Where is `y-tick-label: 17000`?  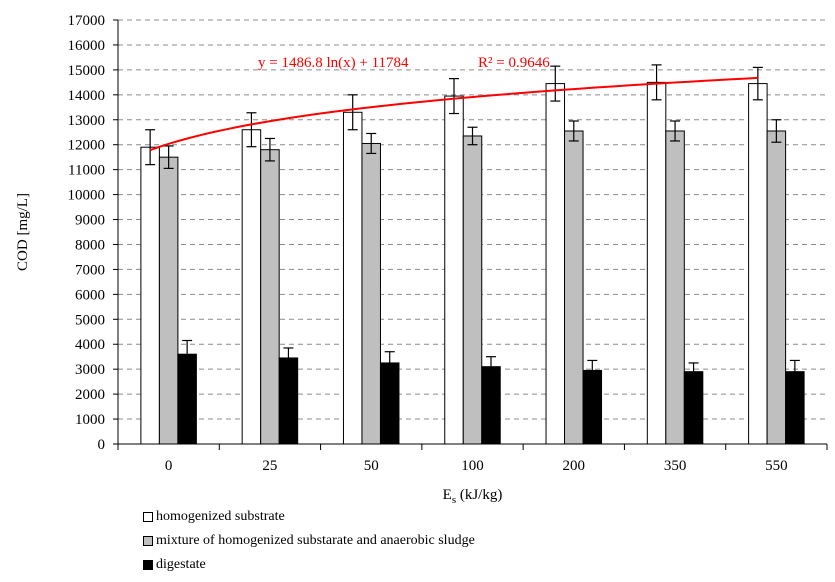 y-tick-label: 17000 is located at coordinates (87, 21).